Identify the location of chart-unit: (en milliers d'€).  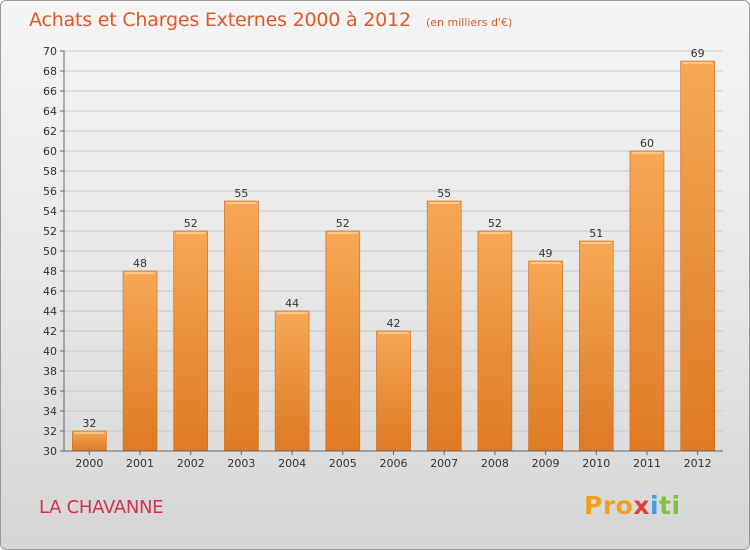
(469, 22).